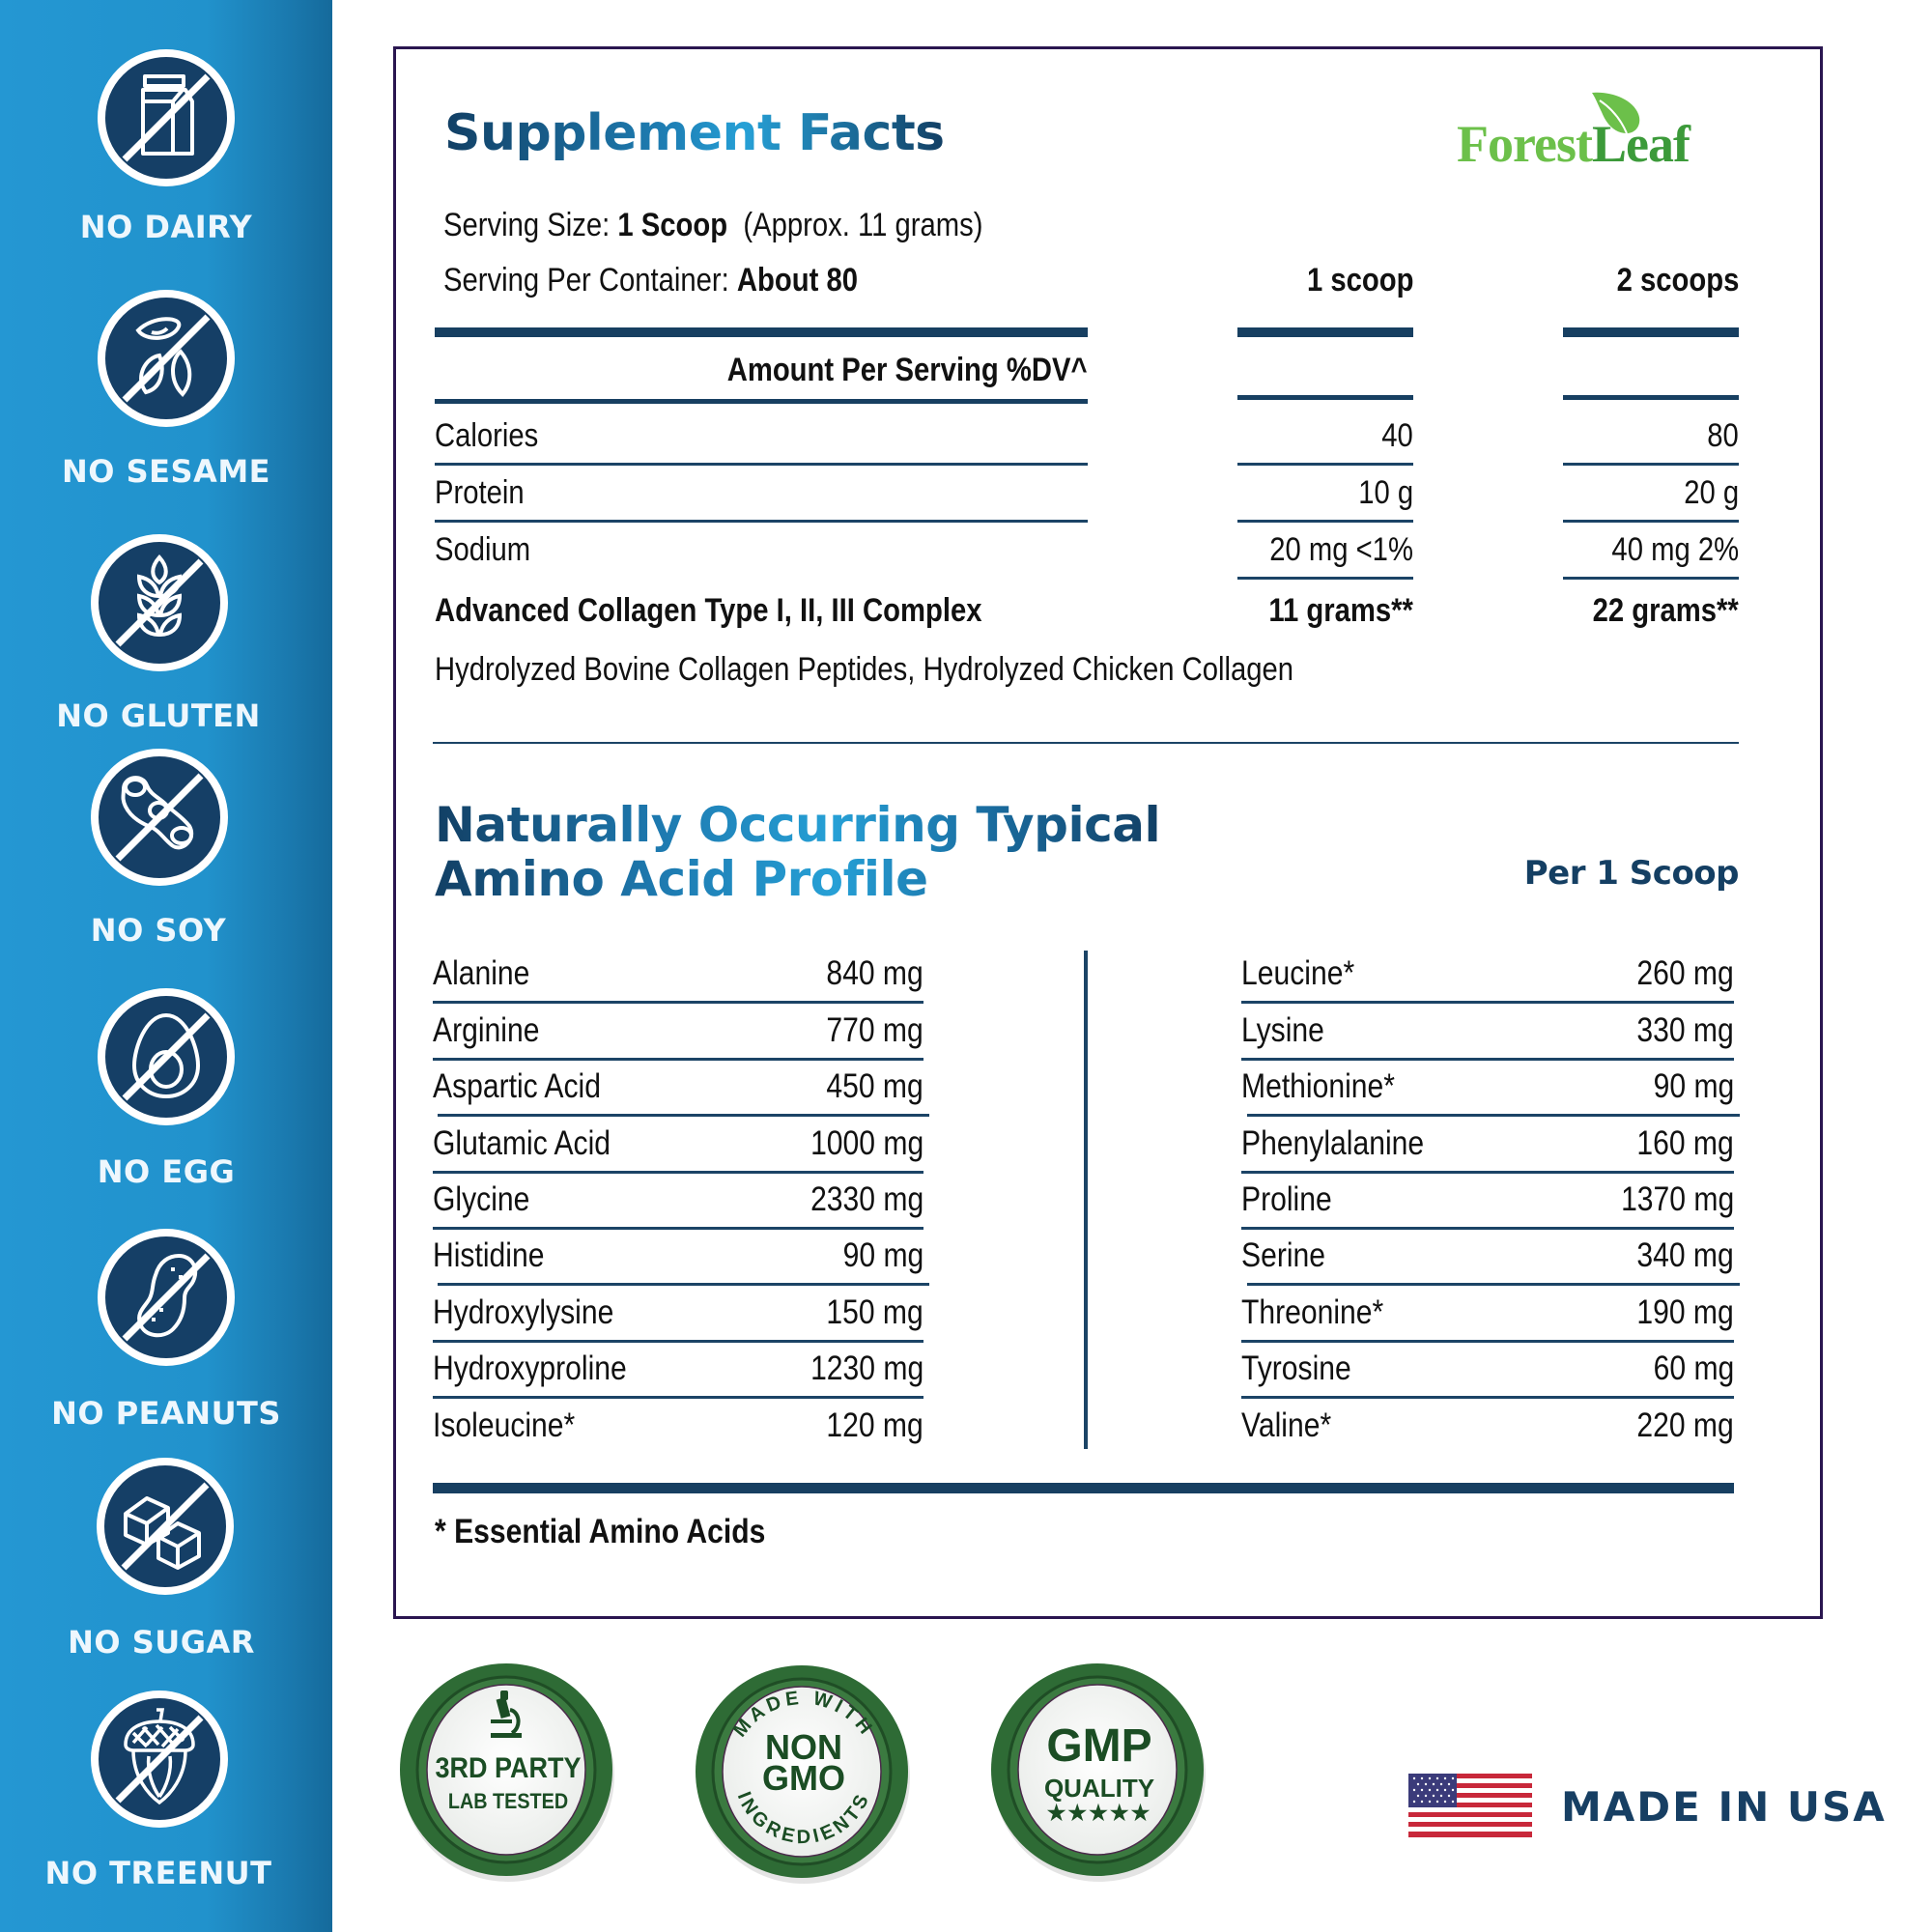 This screenshot has width=1932, height=1932. I want to click on milk-carton-icon, so click(166, 117).